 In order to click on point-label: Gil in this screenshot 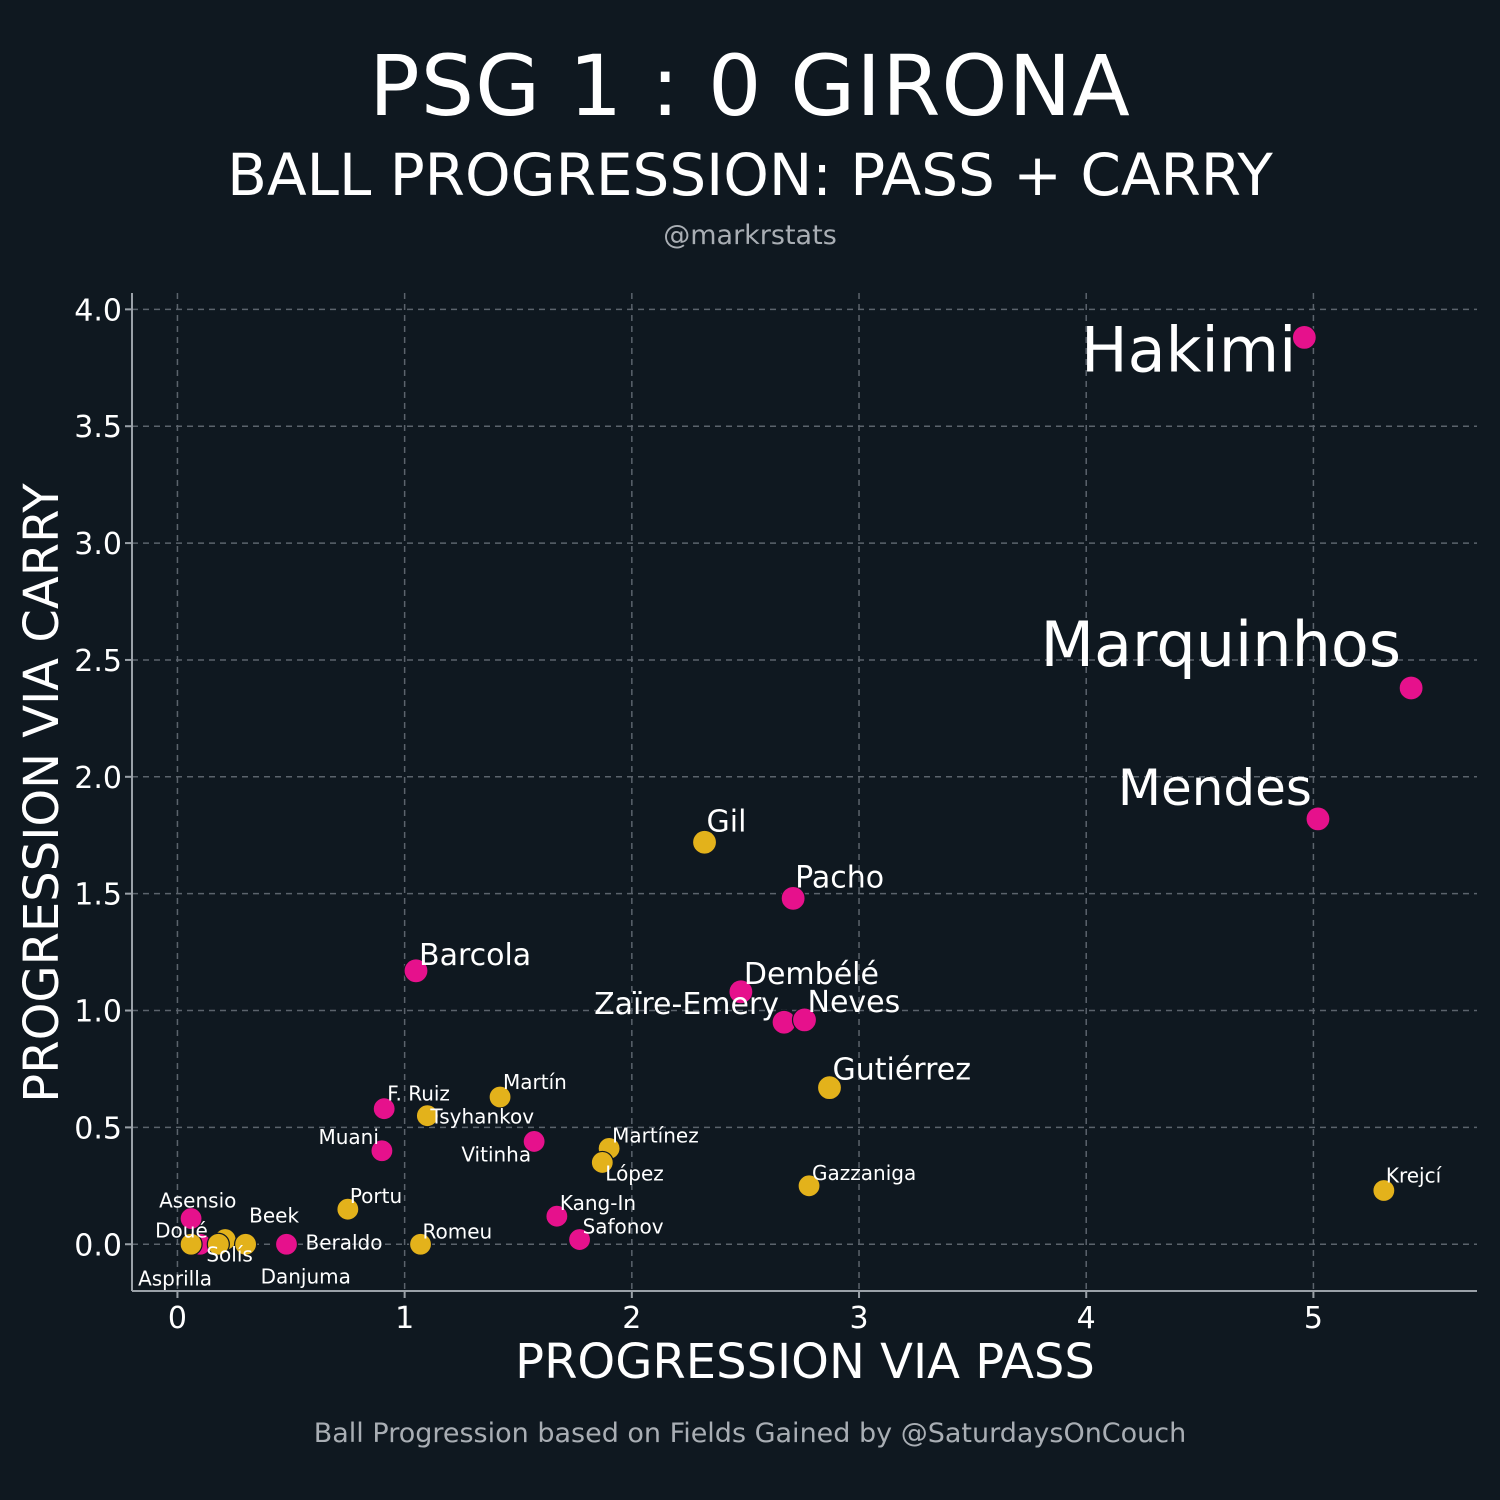, I will do `click(727, 821)`.